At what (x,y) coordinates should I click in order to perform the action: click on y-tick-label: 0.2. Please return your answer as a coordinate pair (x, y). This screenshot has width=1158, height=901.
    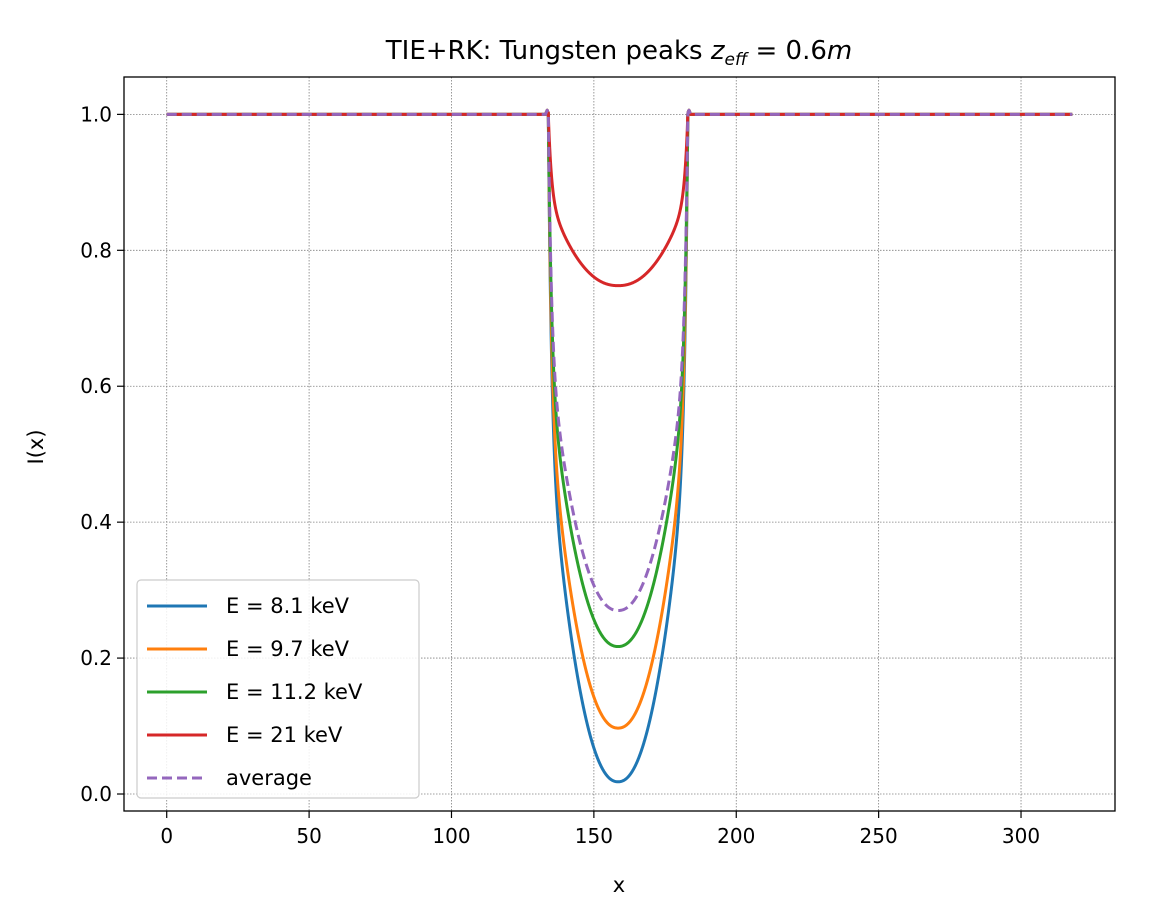
    Looking at the image, I should click on (96, 658).